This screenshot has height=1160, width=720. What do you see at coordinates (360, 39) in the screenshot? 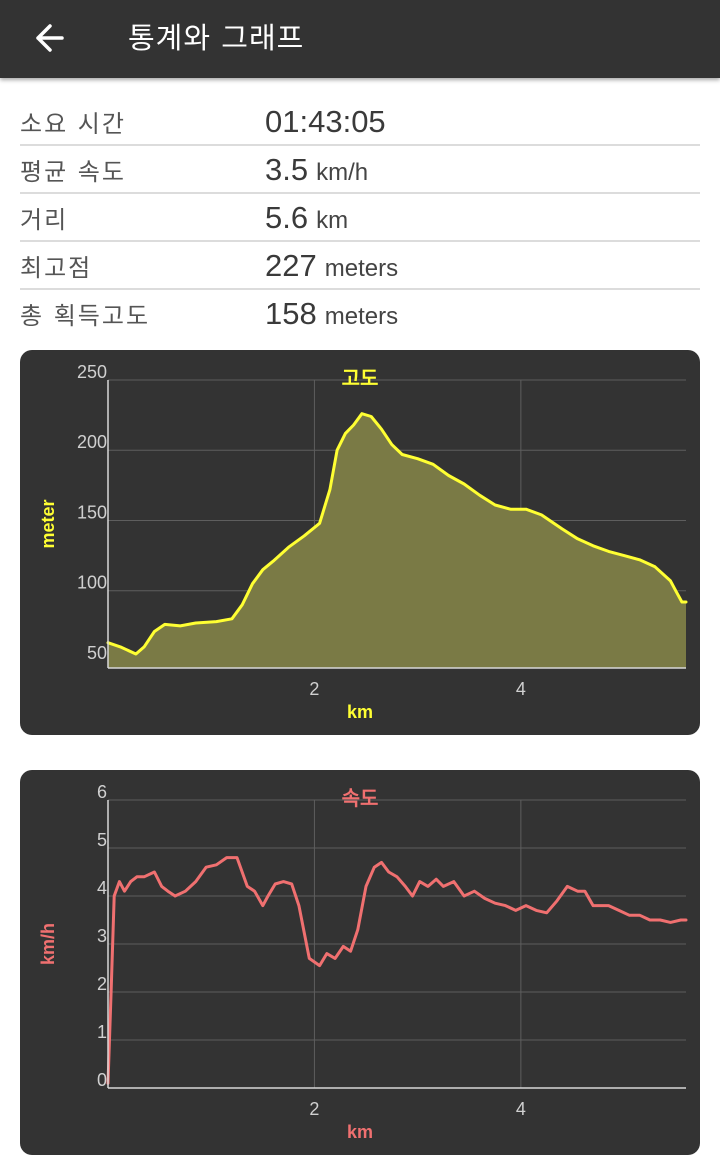
I see `app-bar: 통계와 그래프` at bounding box center [360, 39].